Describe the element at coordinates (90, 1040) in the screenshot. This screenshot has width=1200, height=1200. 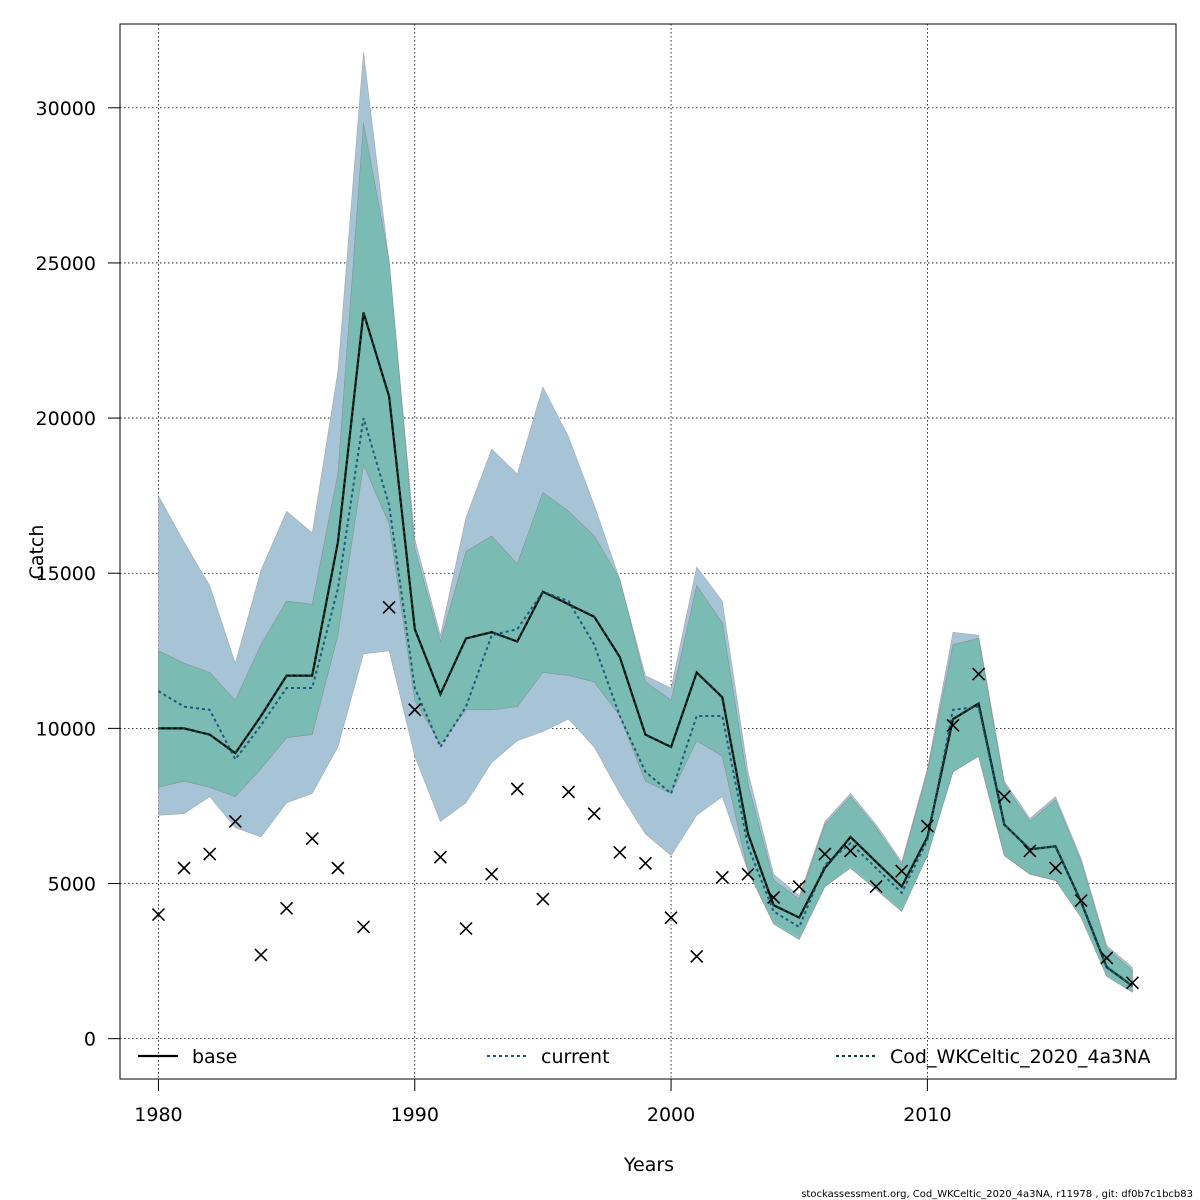
I see `y-tick-label-0: 0` at that location.